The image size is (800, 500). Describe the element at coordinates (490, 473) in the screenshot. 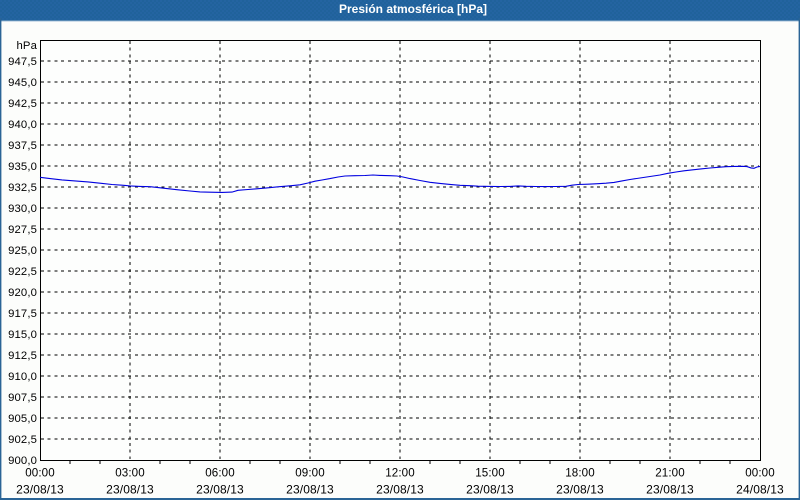

I see `svg-text: 15:00` at that location.